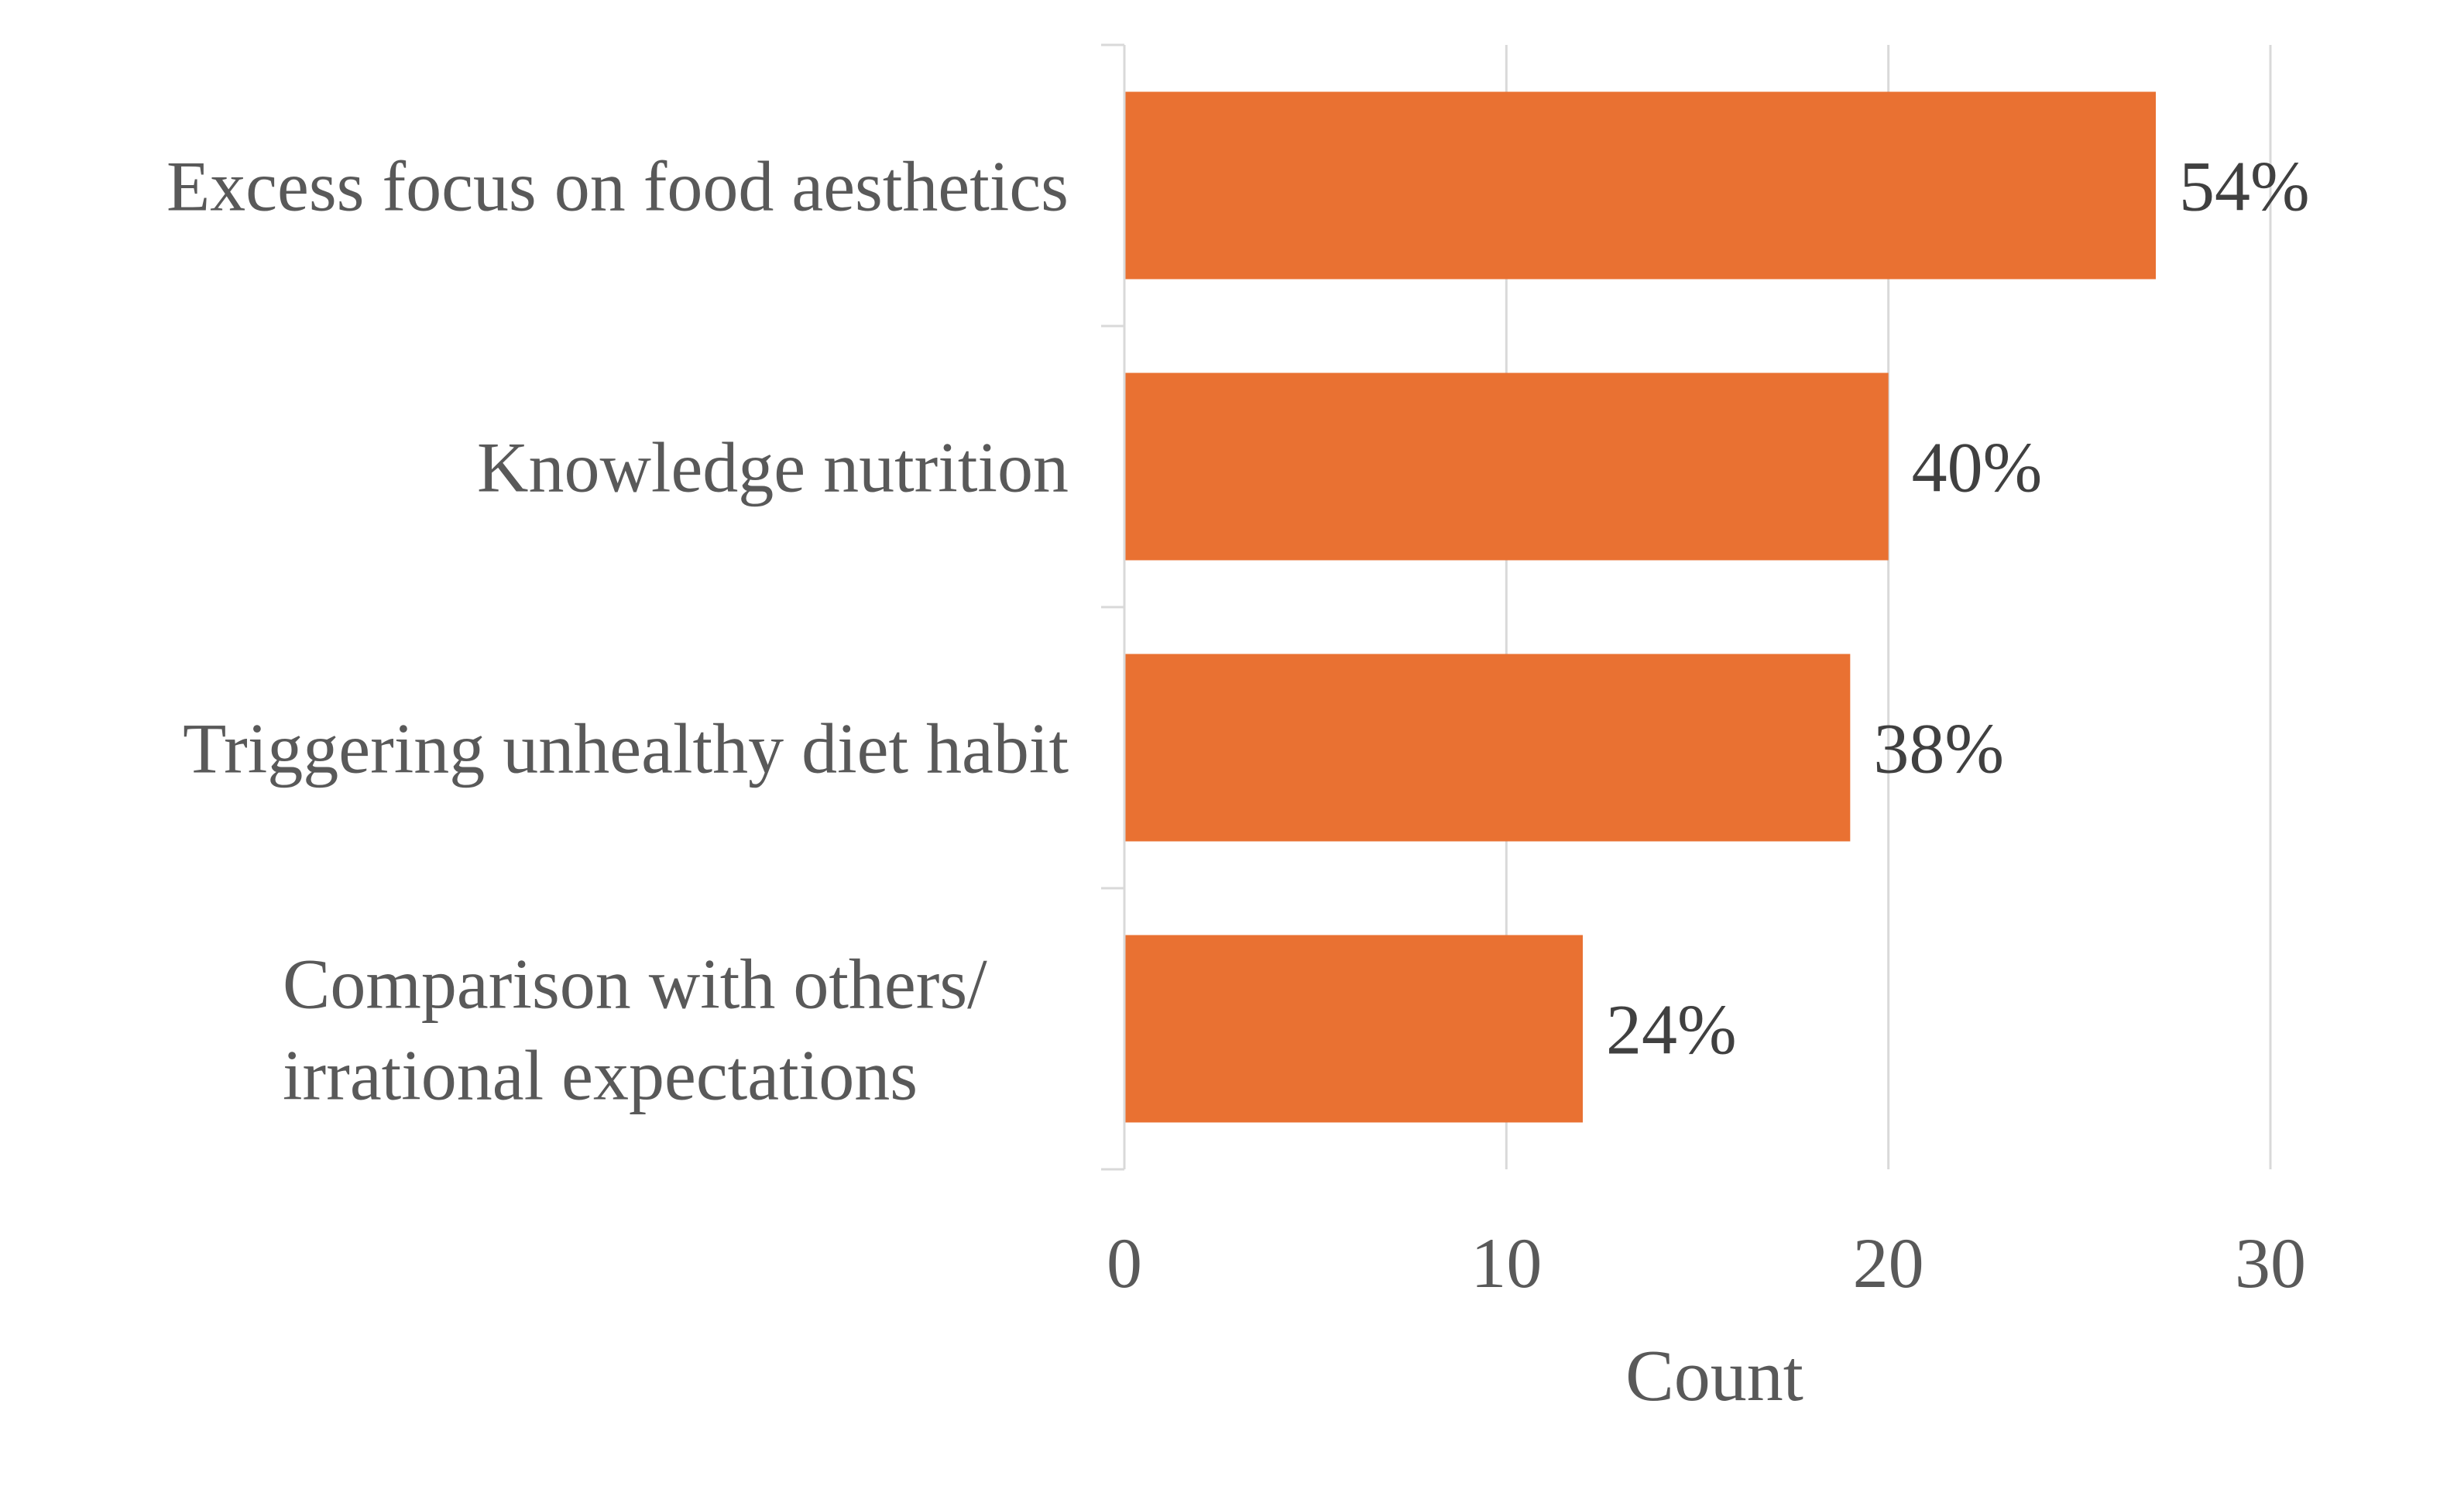 The height and width of the screenshot is (1493, 2464). Describe the element at coordinates (2244, 186) in the screenshot. I see `data-label-1: 54%` at that location.